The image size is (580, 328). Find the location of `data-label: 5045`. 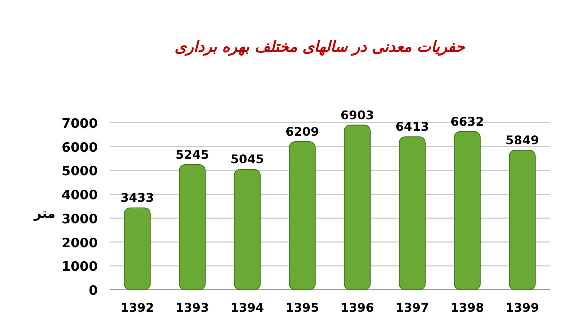

data-label: 5045 is located at coordinates (247, 159).